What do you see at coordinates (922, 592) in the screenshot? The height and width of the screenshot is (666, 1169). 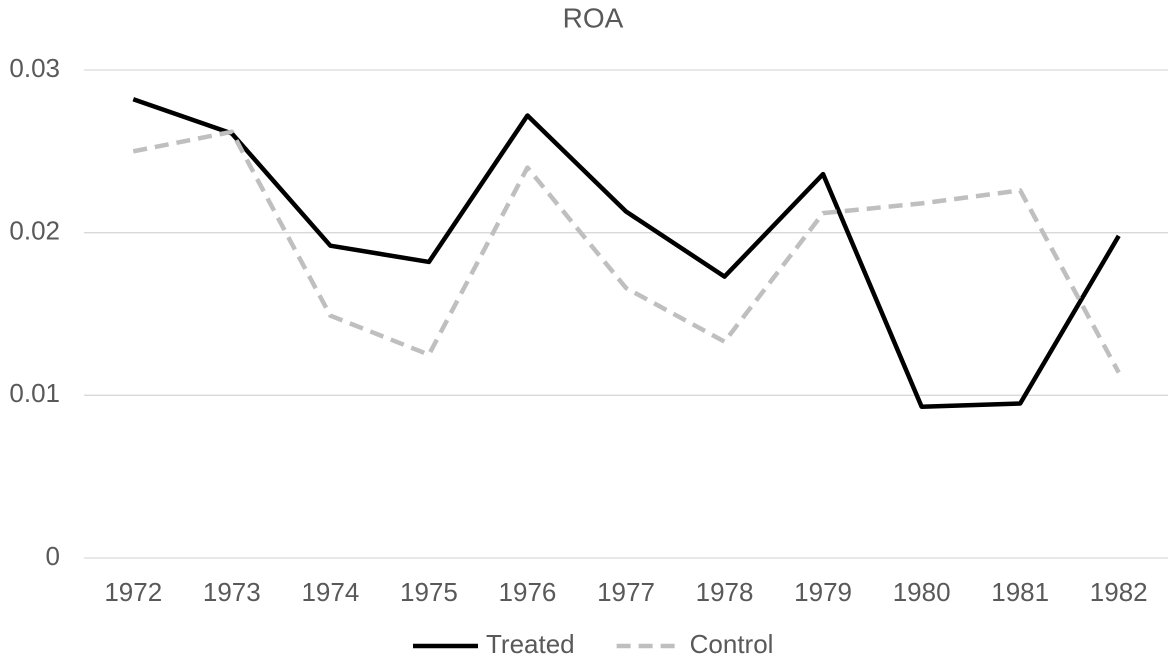 I see `x-tick-label: 1980` at bounding box center [922, 592].